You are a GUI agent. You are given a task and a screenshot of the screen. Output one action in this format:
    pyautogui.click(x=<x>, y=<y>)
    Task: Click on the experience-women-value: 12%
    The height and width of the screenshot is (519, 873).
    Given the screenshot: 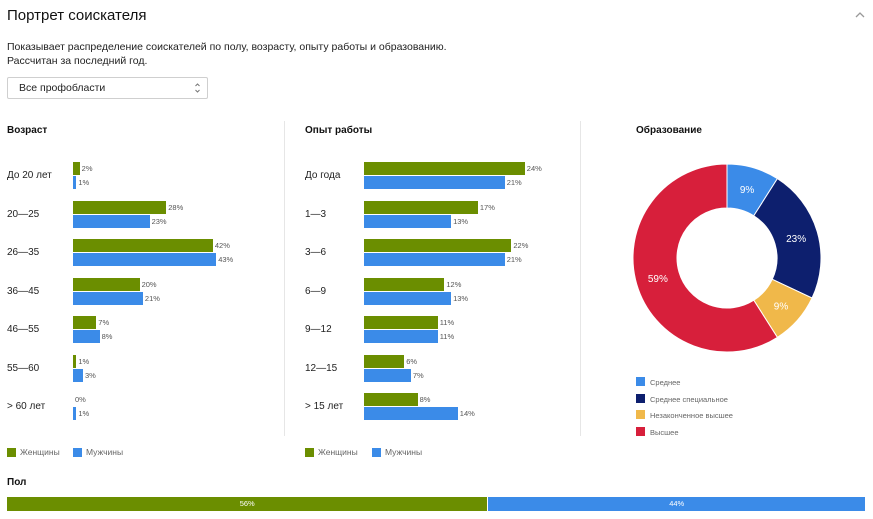 What is the action you would take?
    pyautogui.click(x=454, y=284)
    